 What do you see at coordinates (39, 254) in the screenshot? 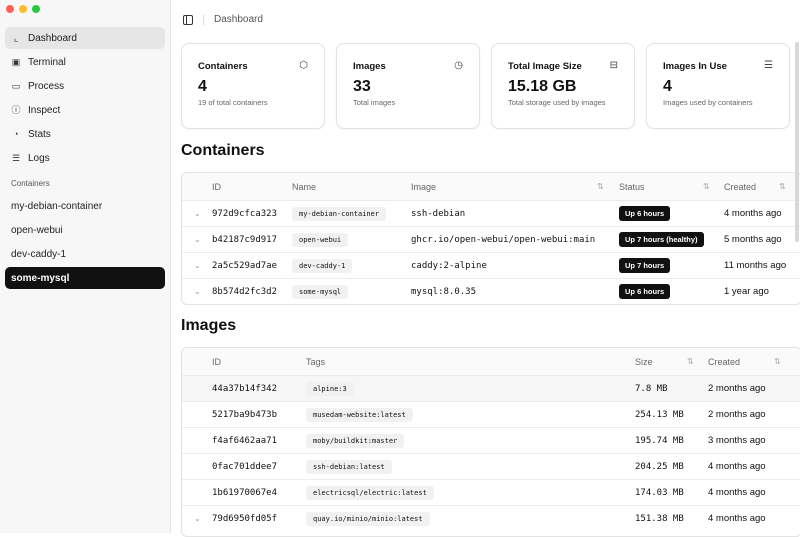
I see `container-label: dev-caddy-1` at bounding box center [39, 254].